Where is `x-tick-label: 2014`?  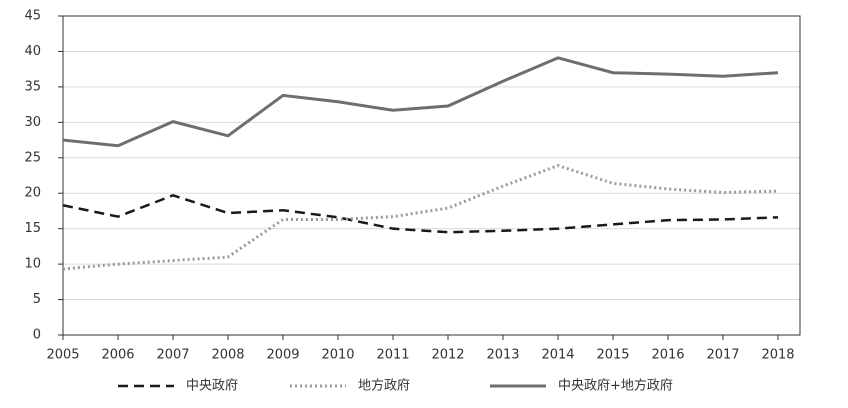
x-tick-label: 2014 is located at coordinates (557, 355).